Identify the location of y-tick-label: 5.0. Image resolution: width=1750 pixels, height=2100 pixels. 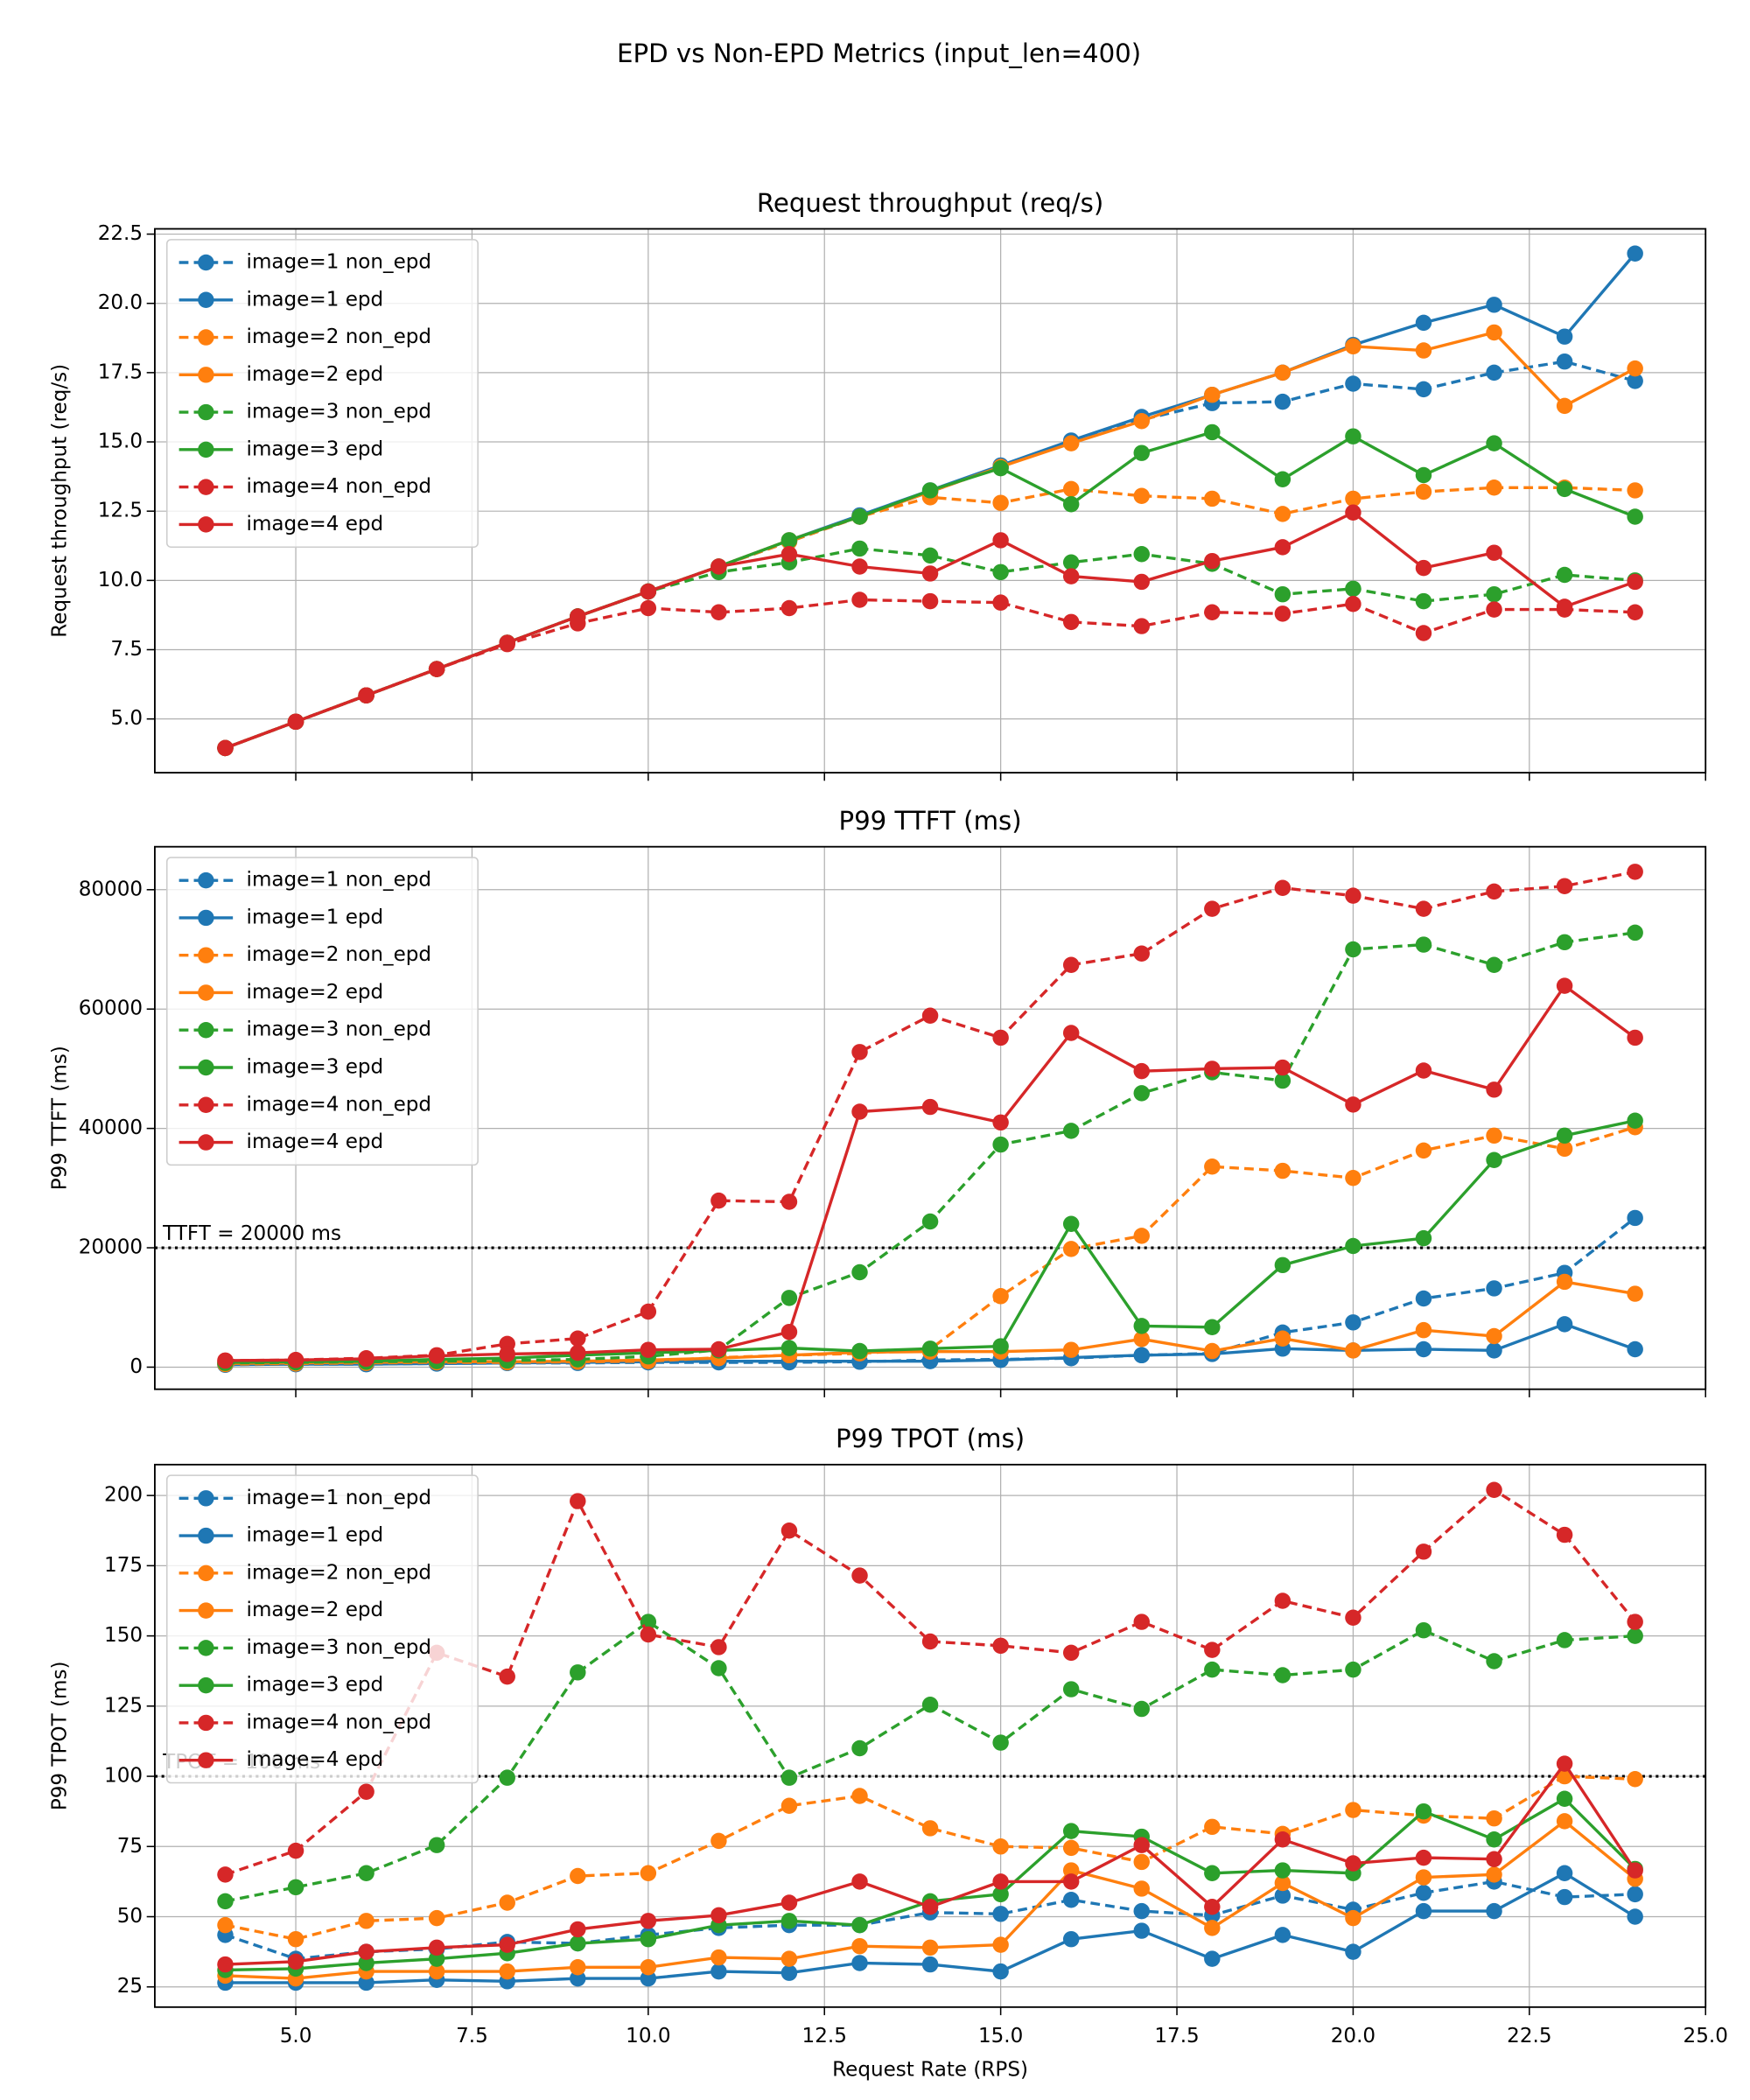
(126, 718).